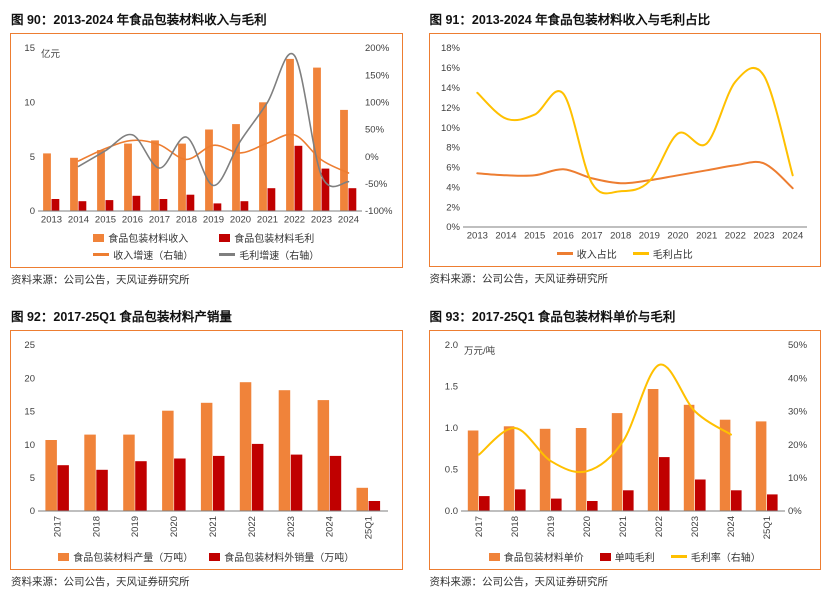 Image resolution: width=831 pixels, height=594 pixels. What do you see at coordinates (29, 378) in the screenshot?
I see `svg-text: 20` at bounding box center [29, 378].